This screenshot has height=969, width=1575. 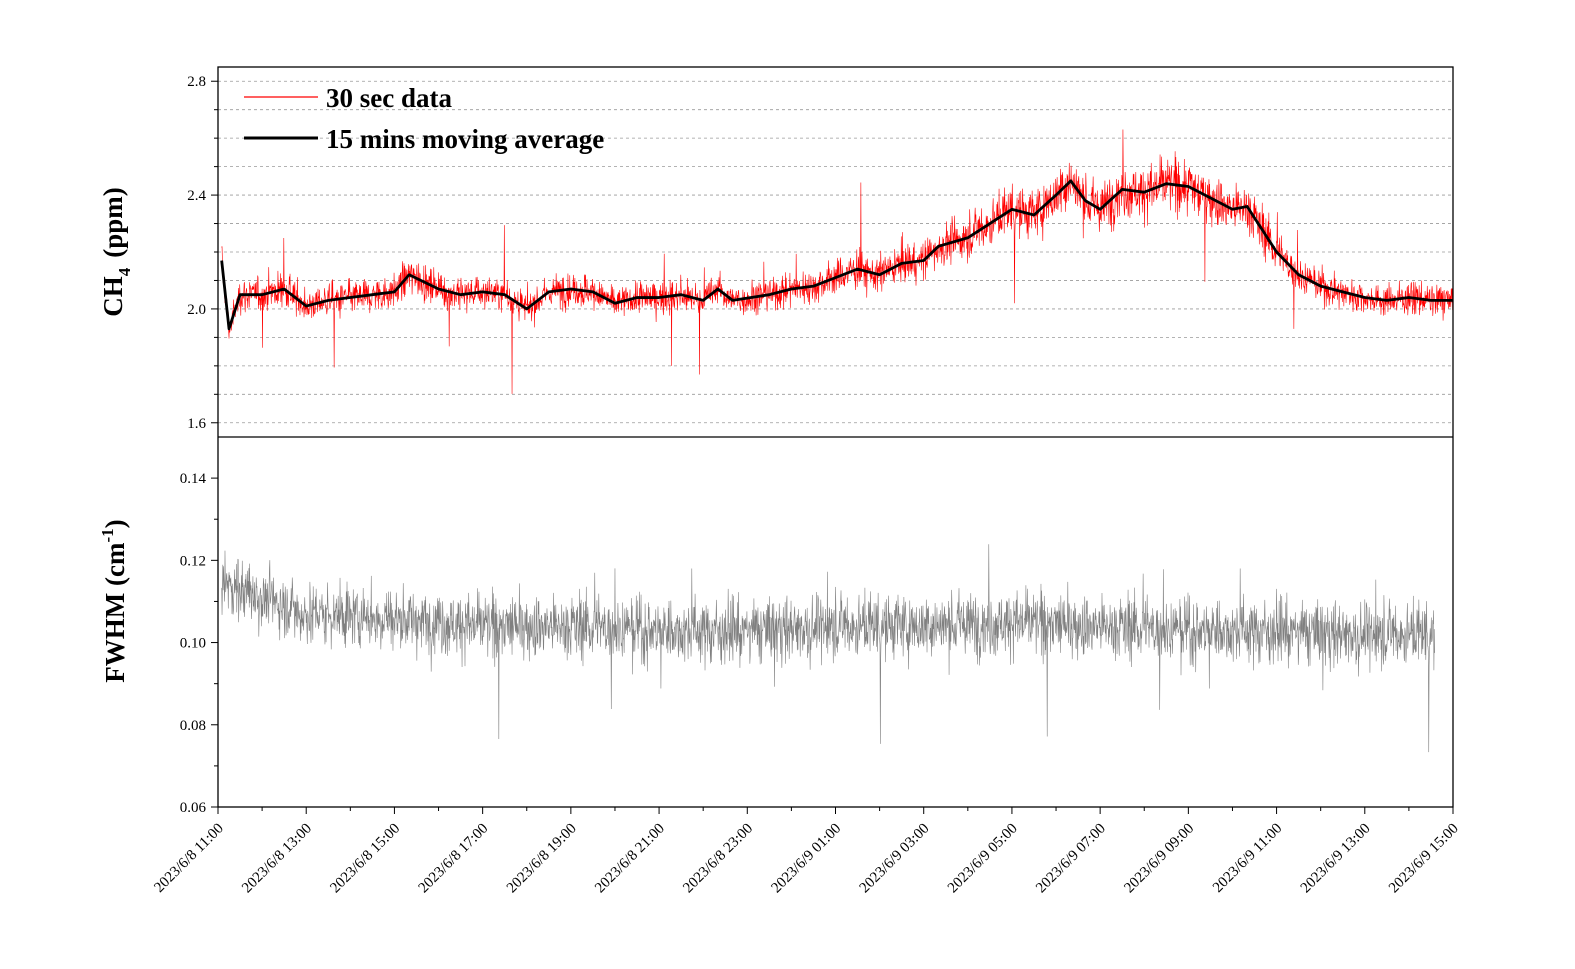 What do you see at coordinates (983, 859) in the screenshot?
I see `x-tick-label: 2023/6/9 05:00` at bounding box center [983, 859].